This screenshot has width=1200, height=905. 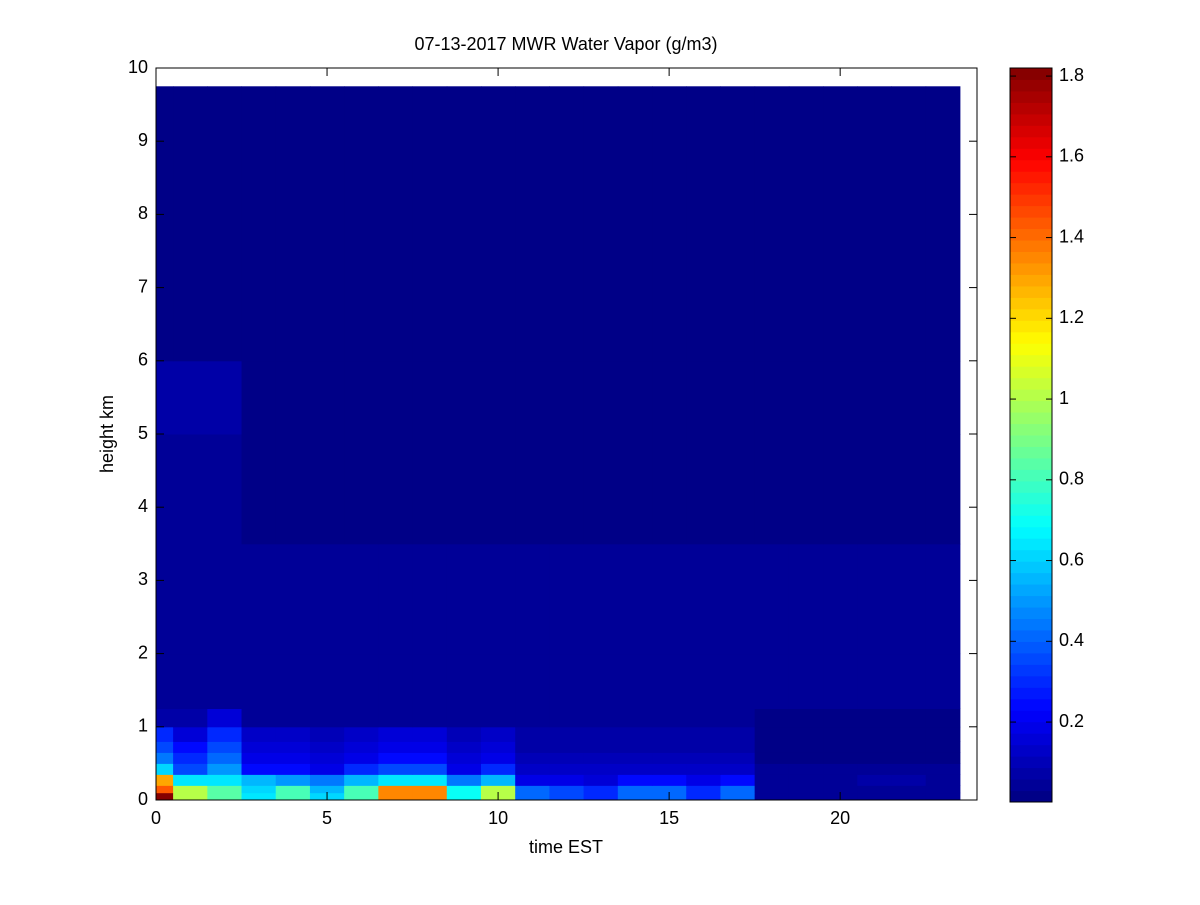 What do you see at coordinates (669, 818) in the screenshot?
I see `x-tick-label: 15` at bounding box center [669, 818].